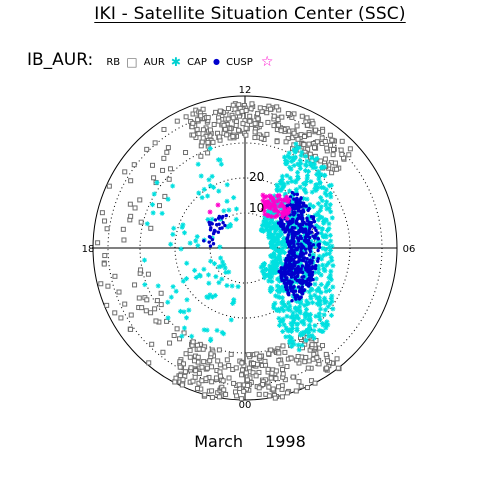 The height and width of the screenshot is (500, 500). What do you see at coordinates (256, 208) in the screenshot?
I see `ring-label-10: 10` at bounding box center [256, 208].